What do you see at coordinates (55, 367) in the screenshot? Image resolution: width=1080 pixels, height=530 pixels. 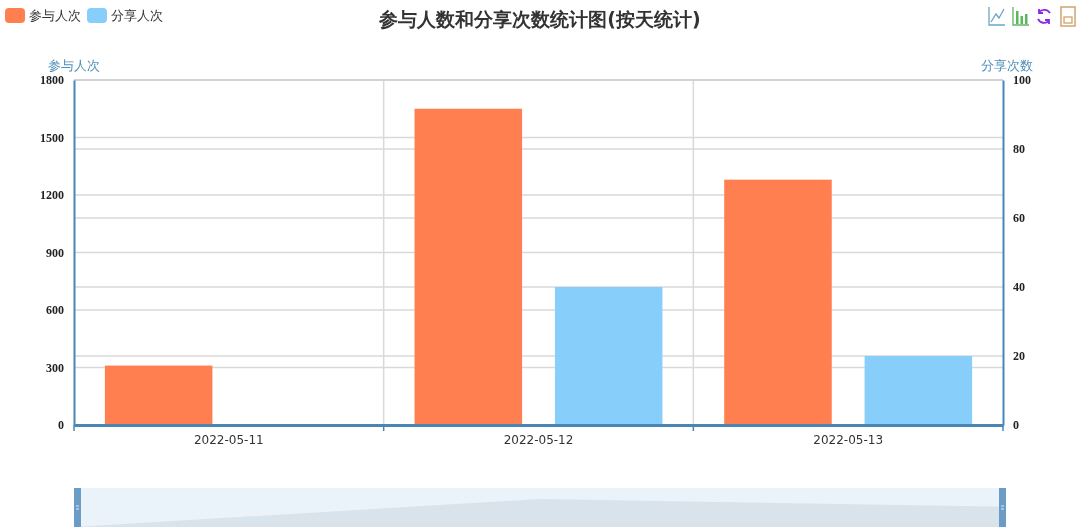 I see `y-tick-label: 300` at bounding box center [55, 367].